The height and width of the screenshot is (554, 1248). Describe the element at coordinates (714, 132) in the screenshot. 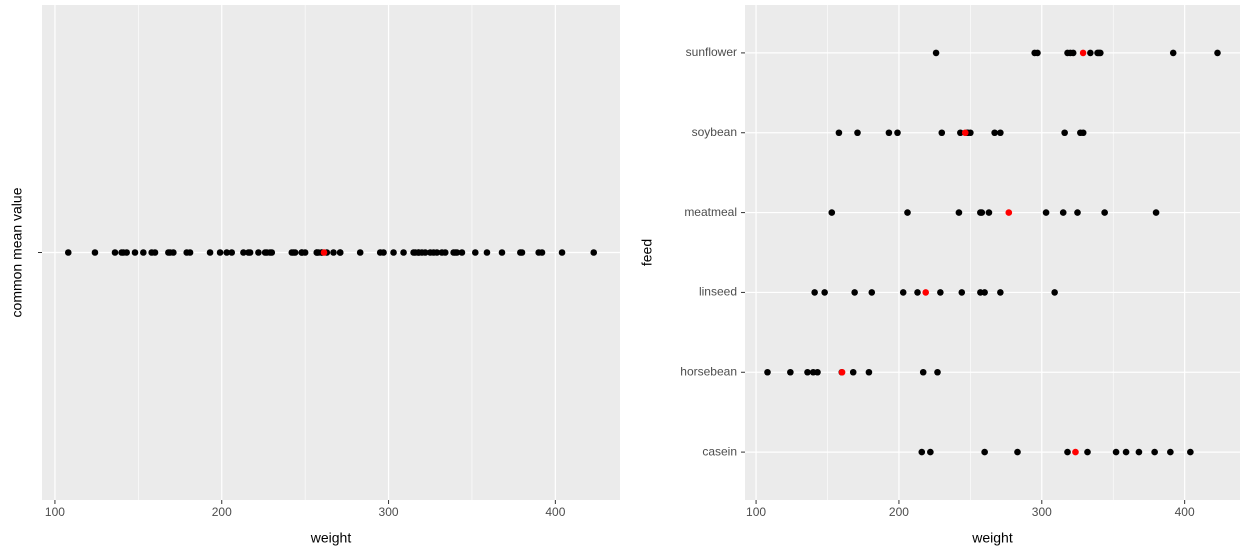

I see `y-tick-label: soybean` at that location.